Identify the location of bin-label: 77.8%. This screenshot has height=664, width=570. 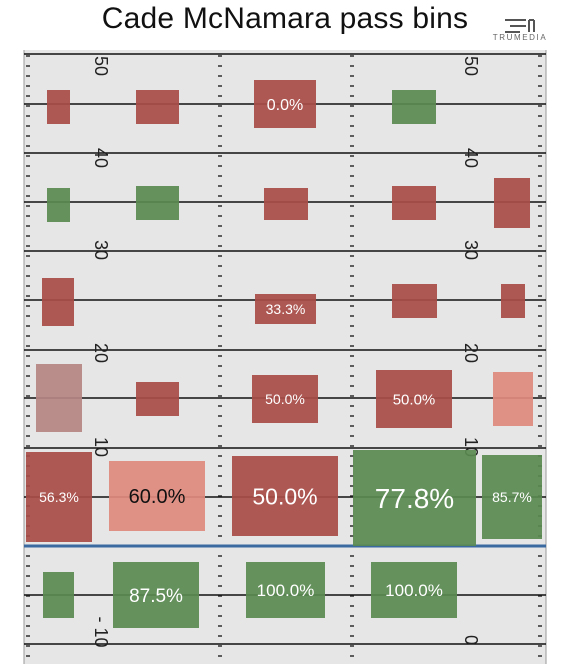
(414, 498).